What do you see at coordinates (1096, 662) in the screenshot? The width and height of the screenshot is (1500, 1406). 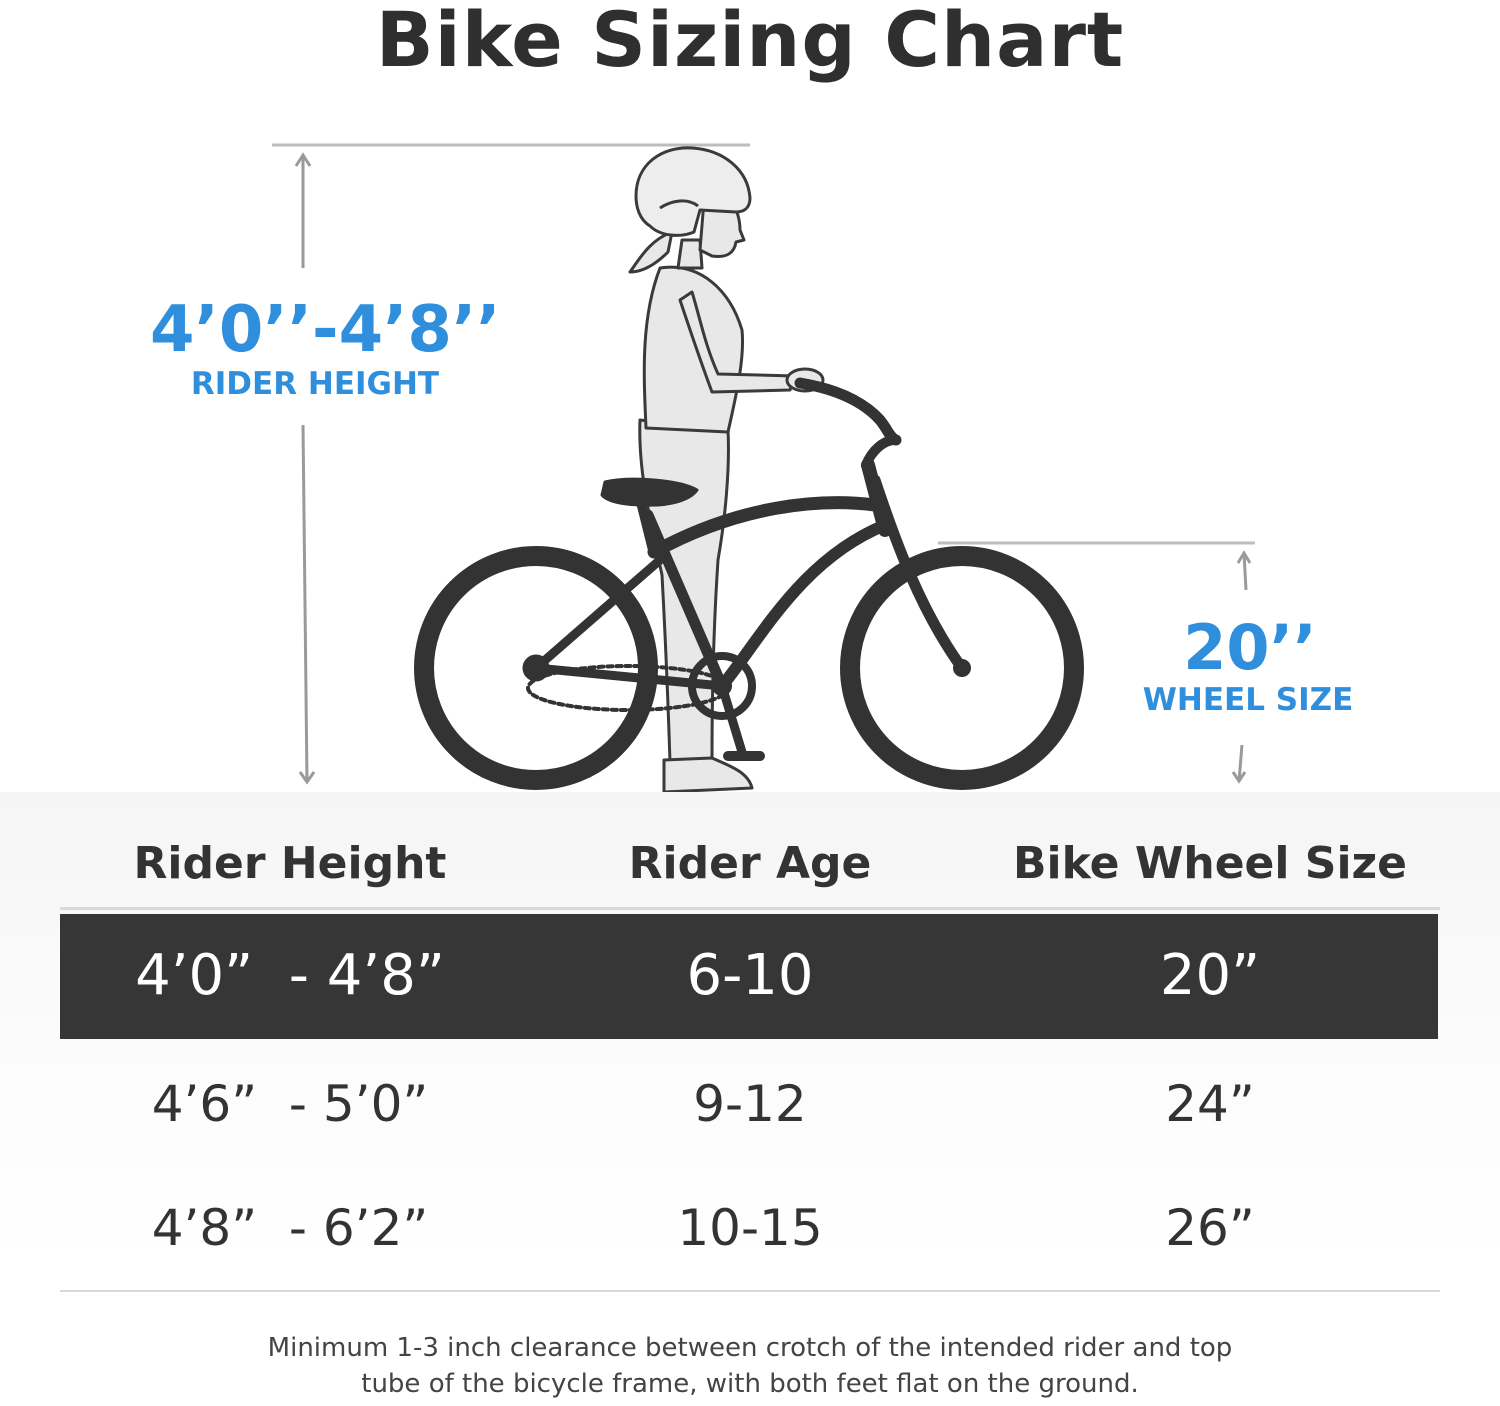 I see `wheel-size-measure` at bounding box center [1096, 662].